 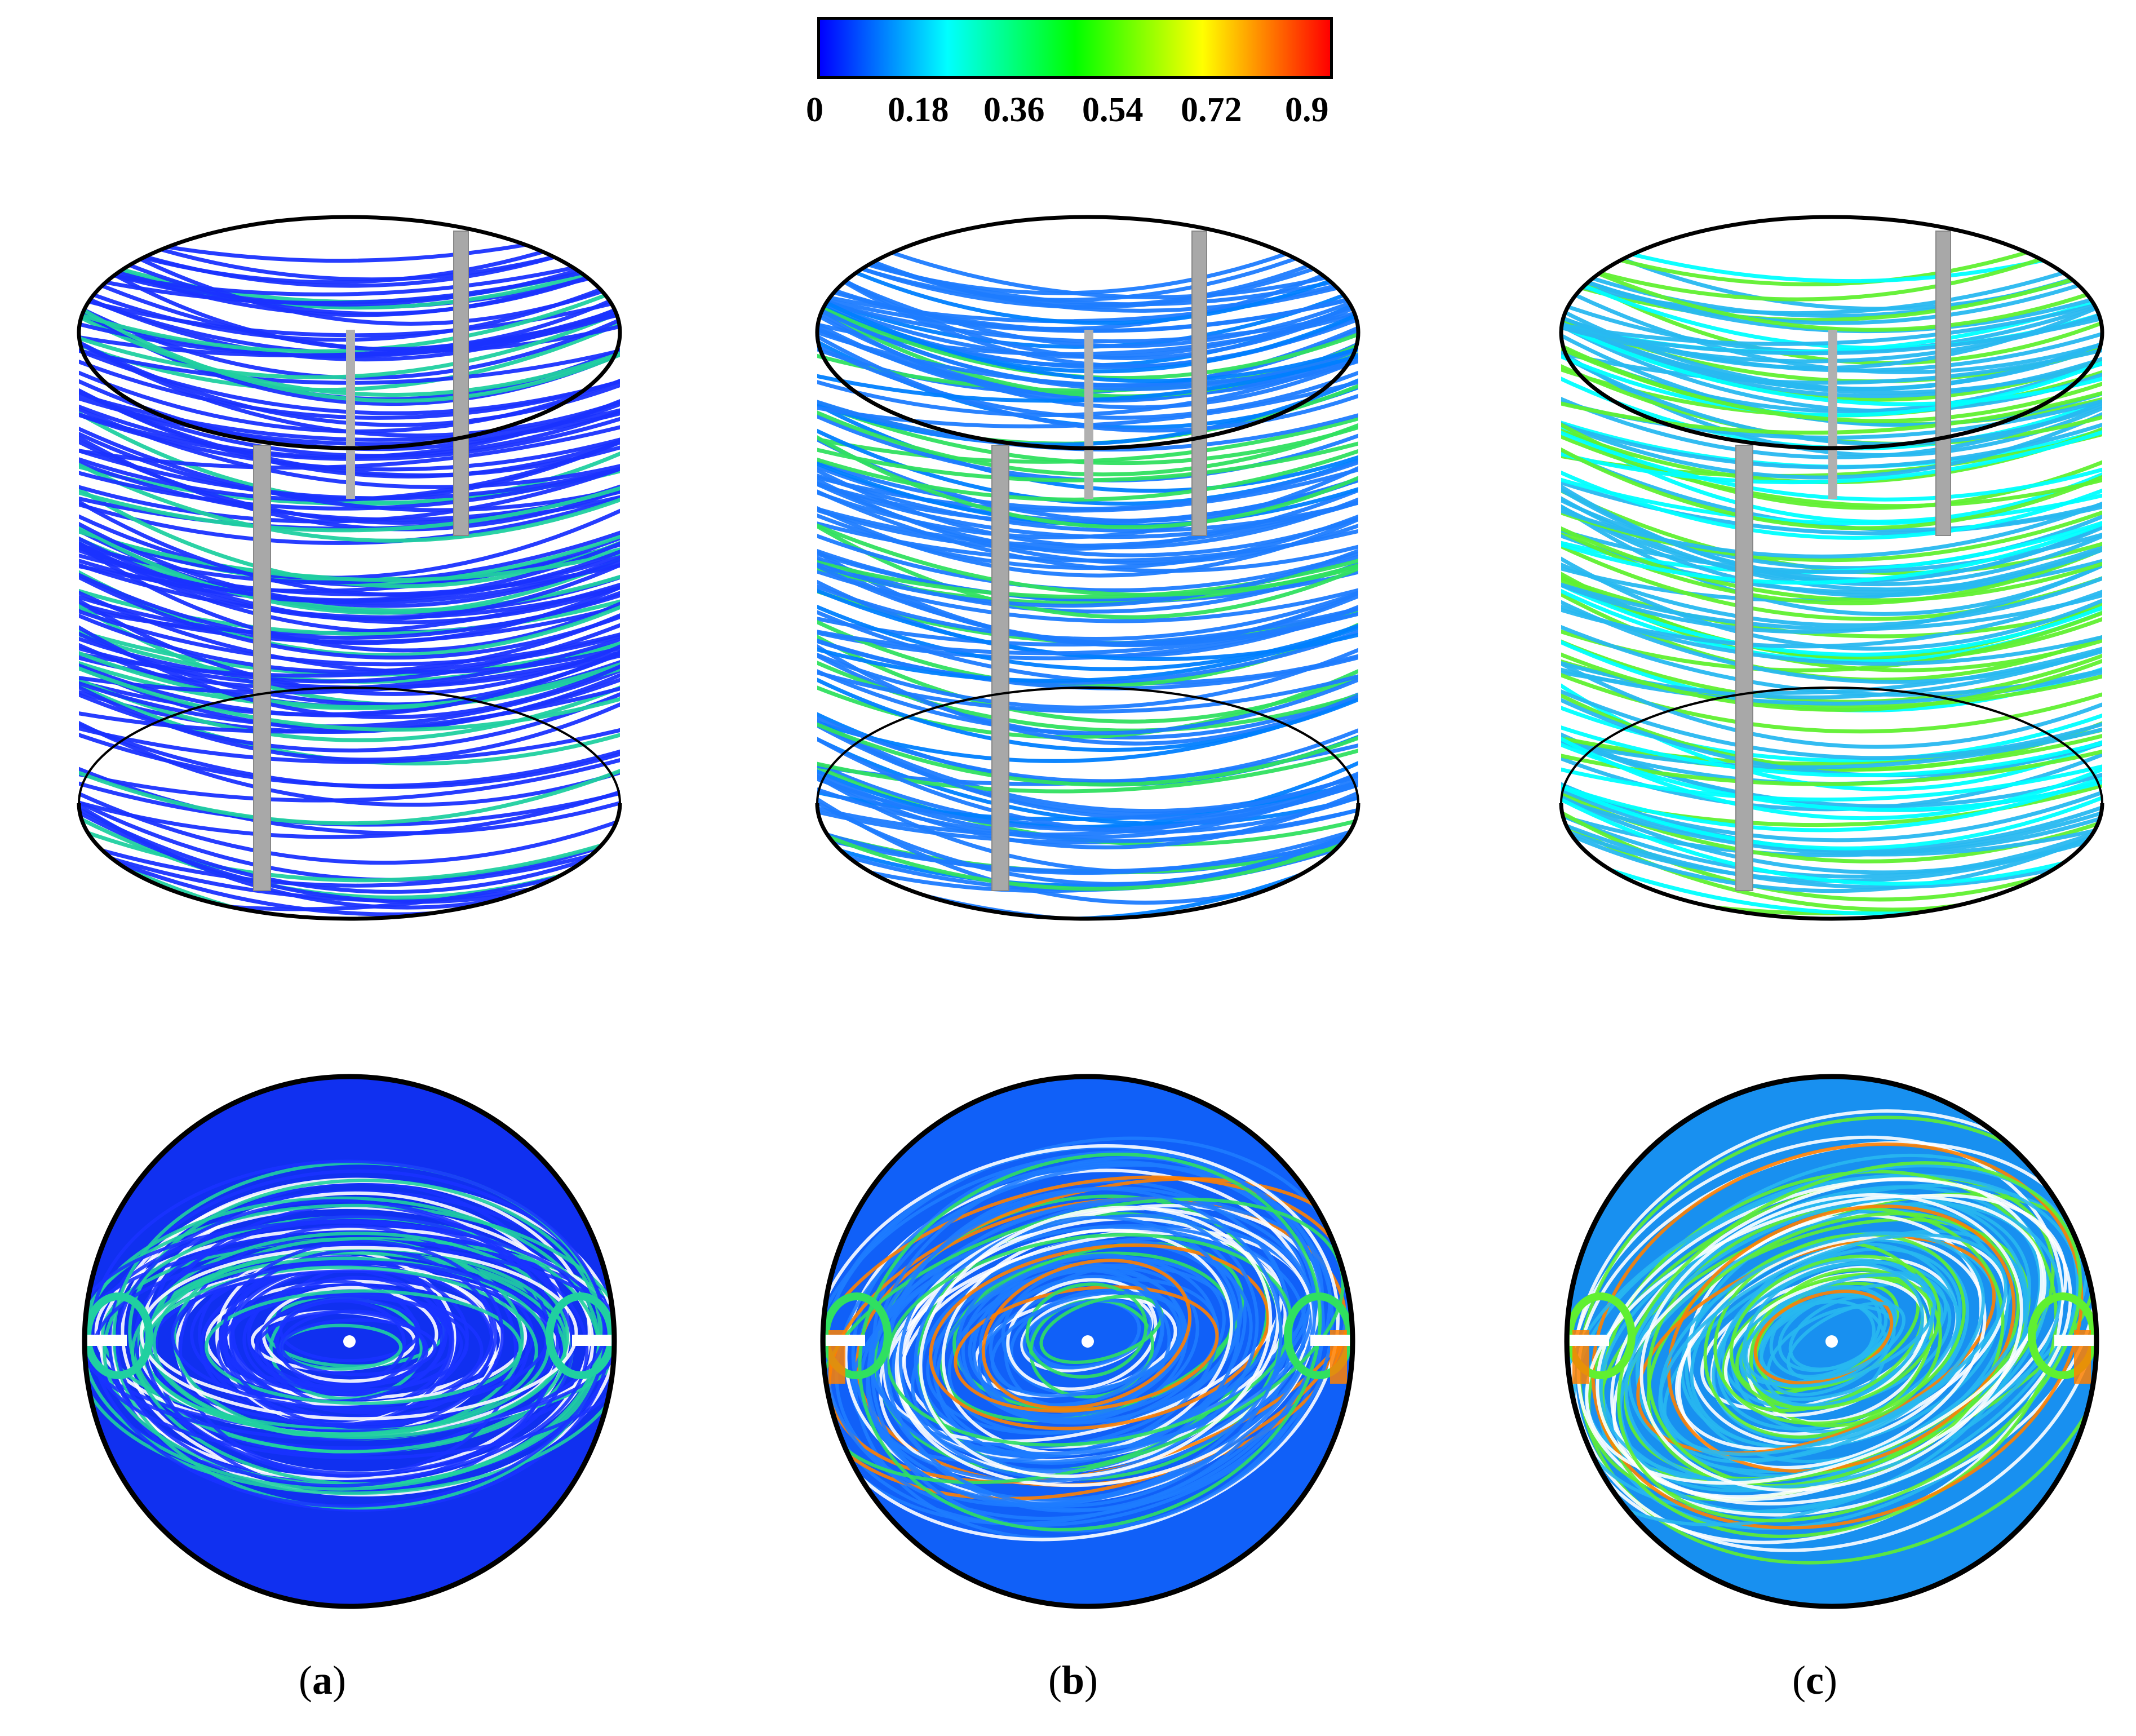 What do you see at coordinates (322, 1680) in the screenshot?
I see `panel-label-a: (a)` at bounding box center [322, 1680].